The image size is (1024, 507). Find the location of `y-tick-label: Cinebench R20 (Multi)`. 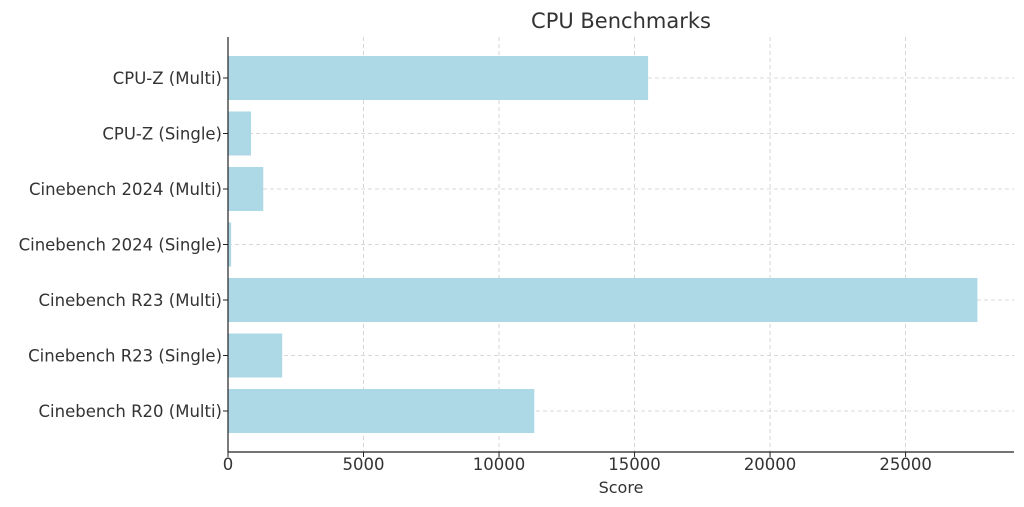

y-tick-label: Cinebench R20 (Multi) is located at coordinates (130, 411).